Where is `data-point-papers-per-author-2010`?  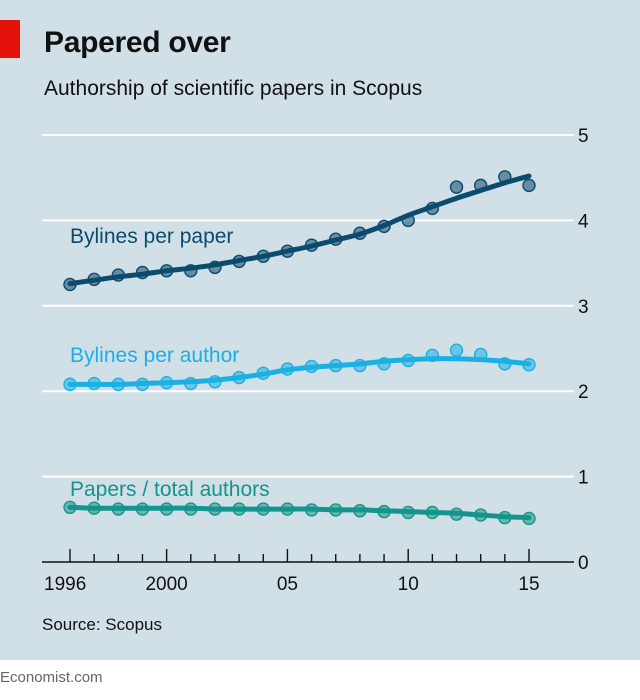 data-point-papers-per-author-2010 is located at coordinates (408, 512).